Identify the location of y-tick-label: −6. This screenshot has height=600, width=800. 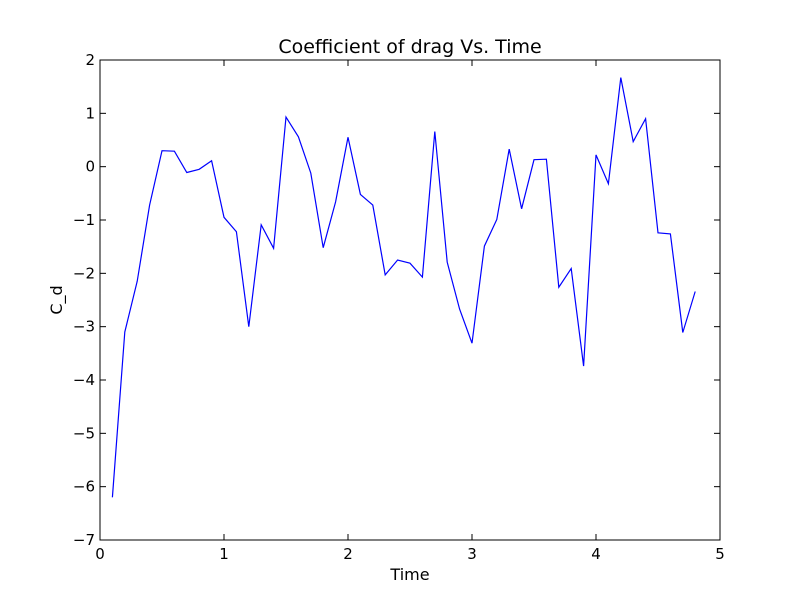
(84, 487).